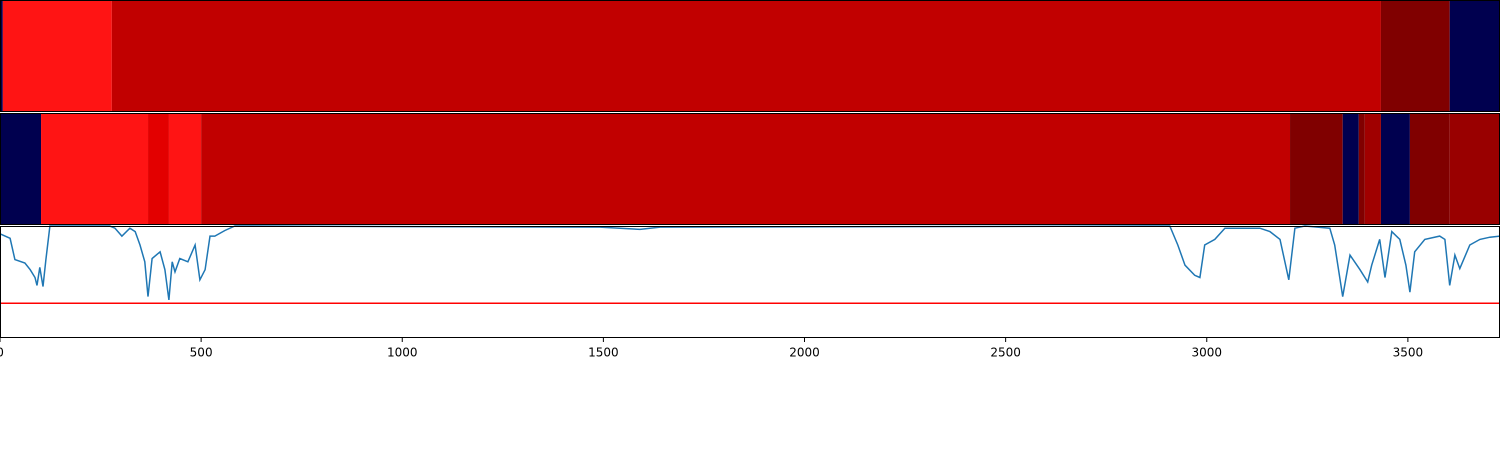 The width and height of the screenshot is (1500, 450). Describe the element at coordinates (1408, 353) in the screenshot. I see `x-tick-label: 3500` at that location.